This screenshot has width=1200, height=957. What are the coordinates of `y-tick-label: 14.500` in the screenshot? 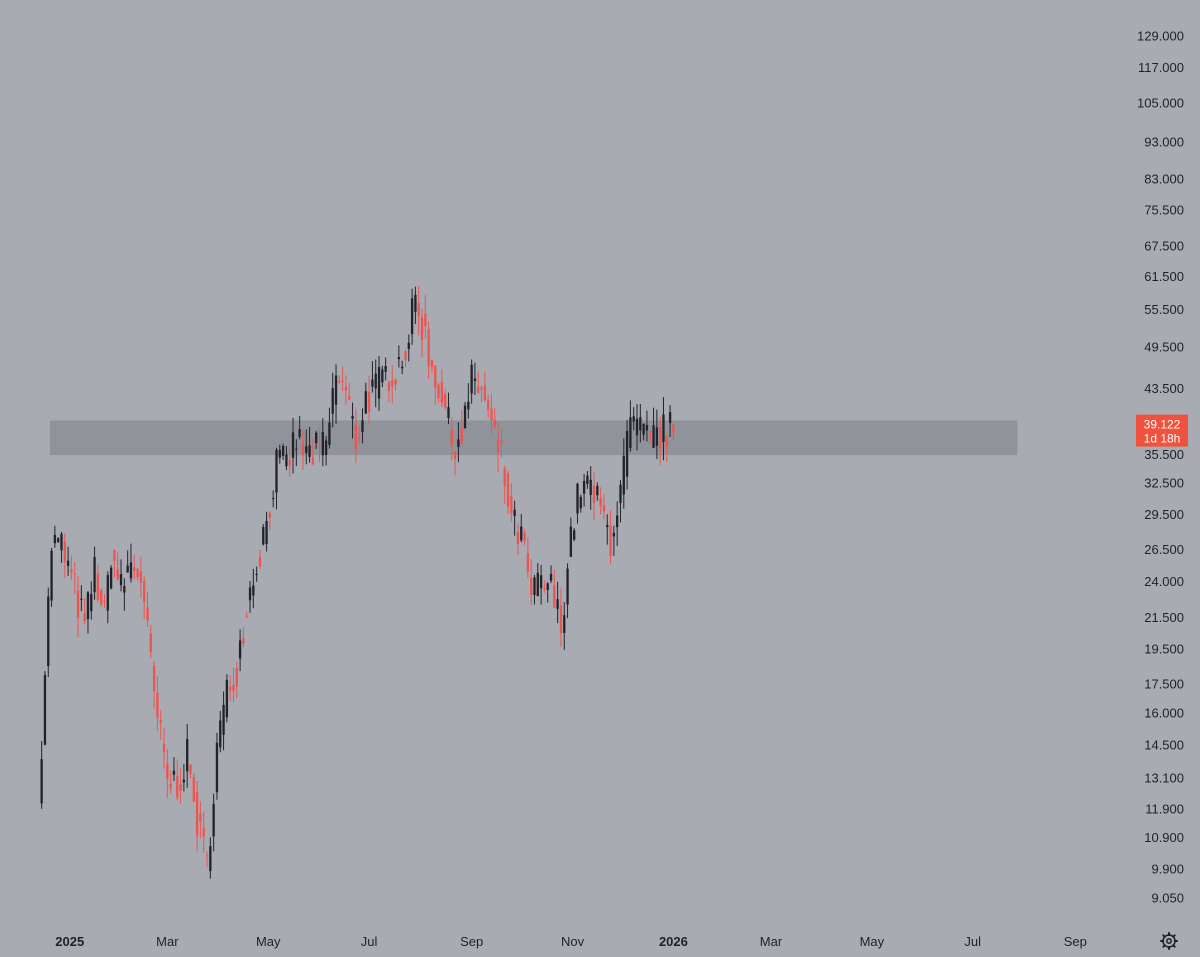 It's located at (1164, 745).